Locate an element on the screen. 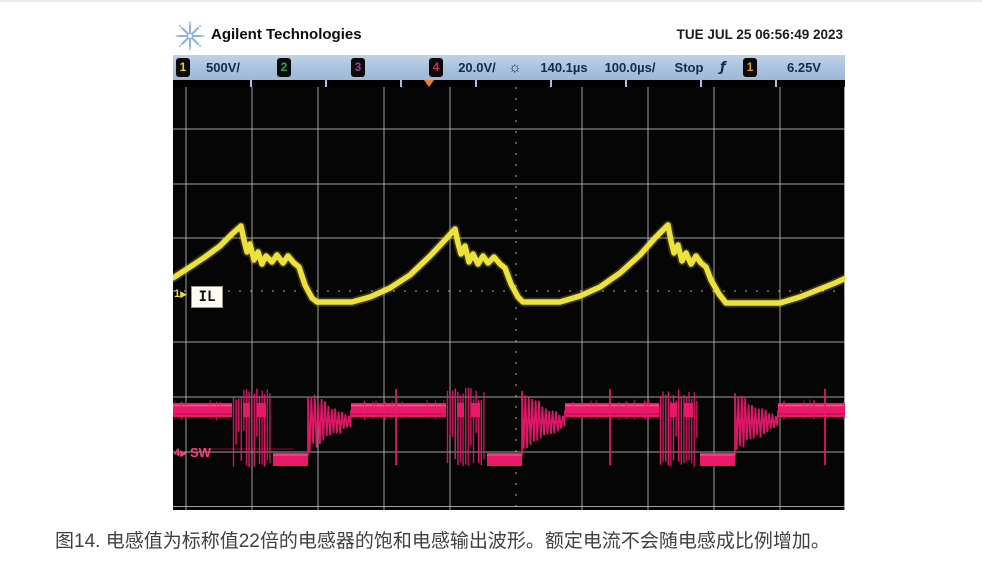 This screenshot has width=982, height=578. timebase-readout: 100.0µs/ is located at coordinates (630, 67).